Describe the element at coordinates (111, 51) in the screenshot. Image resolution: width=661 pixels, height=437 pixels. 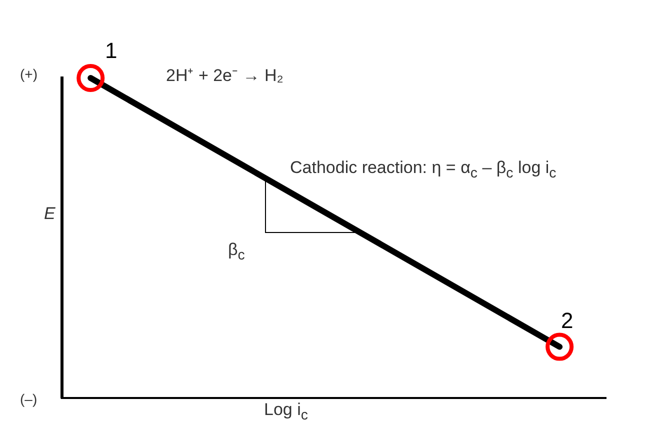
I see `text: 1` at that location.